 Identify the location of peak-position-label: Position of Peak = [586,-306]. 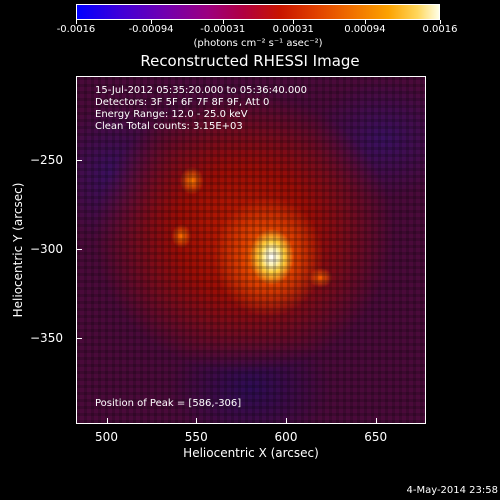
(168, 403).